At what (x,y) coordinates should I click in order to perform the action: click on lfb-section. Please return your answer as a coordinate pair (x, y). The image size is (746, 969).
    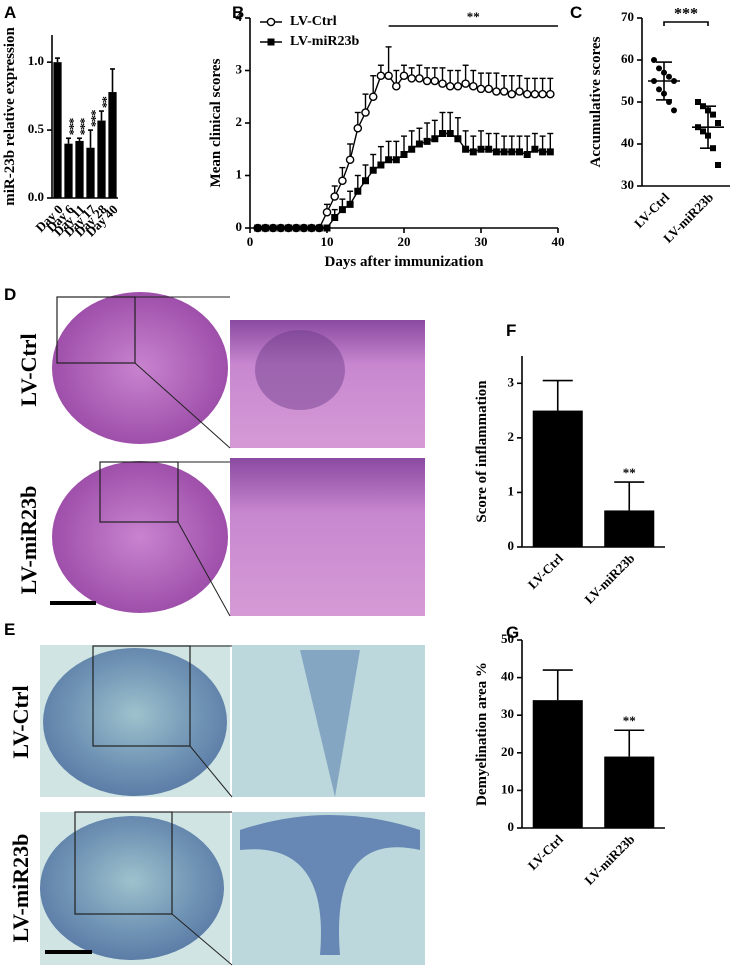
    Looking at the image, I should click on (132, 888).